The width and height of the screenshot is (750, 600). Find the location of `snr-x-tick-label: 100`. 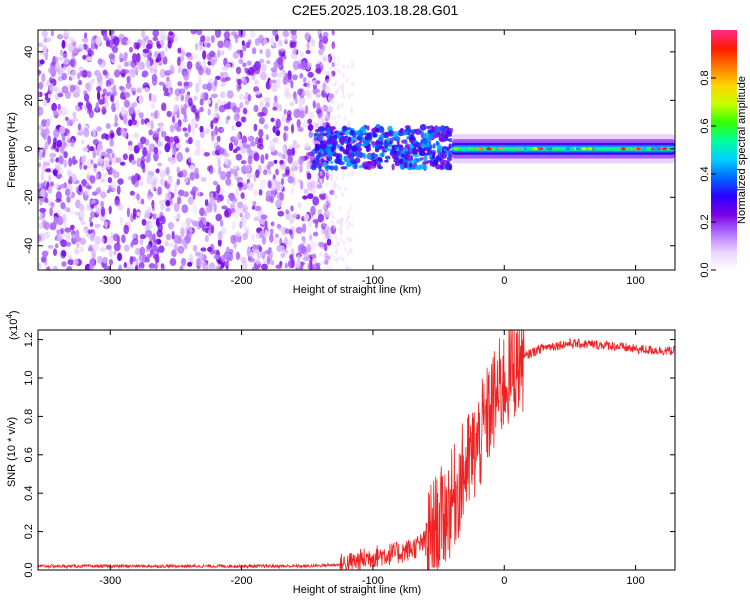

snr-x-tick-label: 100 is located at coordinates (635, 581).